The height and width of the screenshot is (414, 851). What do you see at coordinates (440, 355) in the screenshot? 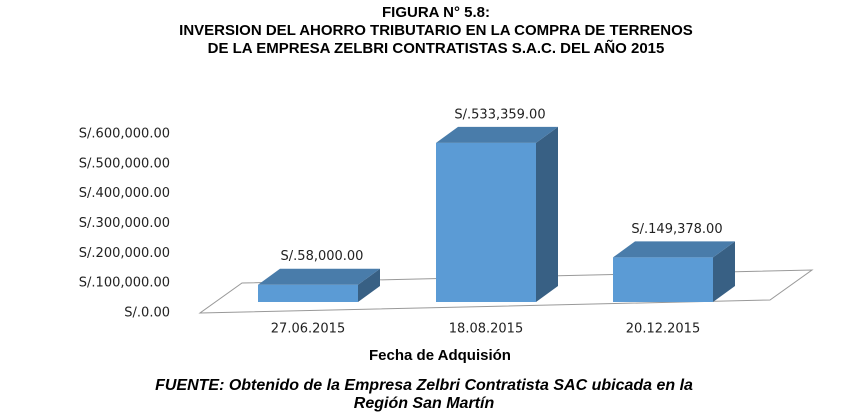
I see `x-axis-label: Fecha de Adquisión` at bounding box center [440, 355].